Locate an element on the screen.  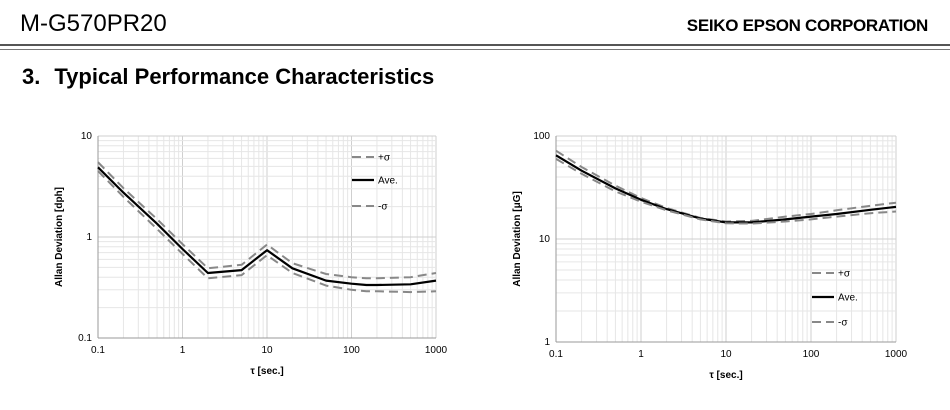
y-tick-label: 100 is located at coordinates (541, 136).